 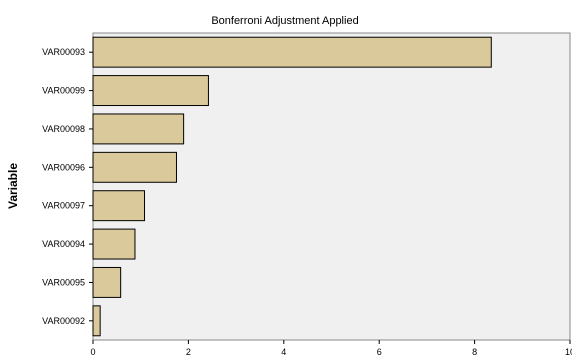 What do you see at coordinates (63, 321) in the screenshot?
I see `y-tick-label: VAR00092` at bounding box center [63, 321].